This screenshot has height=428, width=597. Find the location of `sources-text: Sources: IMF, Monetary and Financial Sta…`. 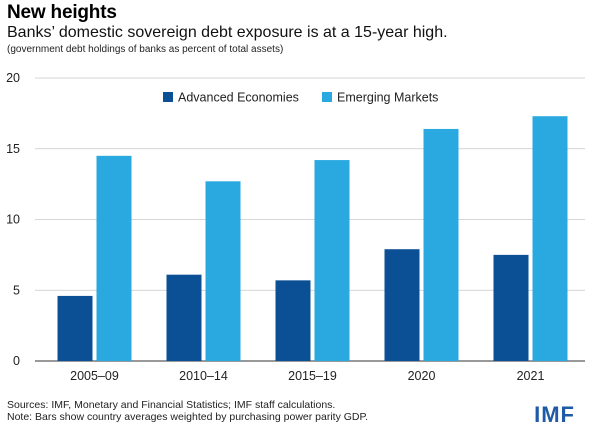

sources-text: Sources: IMF, Monetary and Financial Sta… is located at coordinates (171, 405).